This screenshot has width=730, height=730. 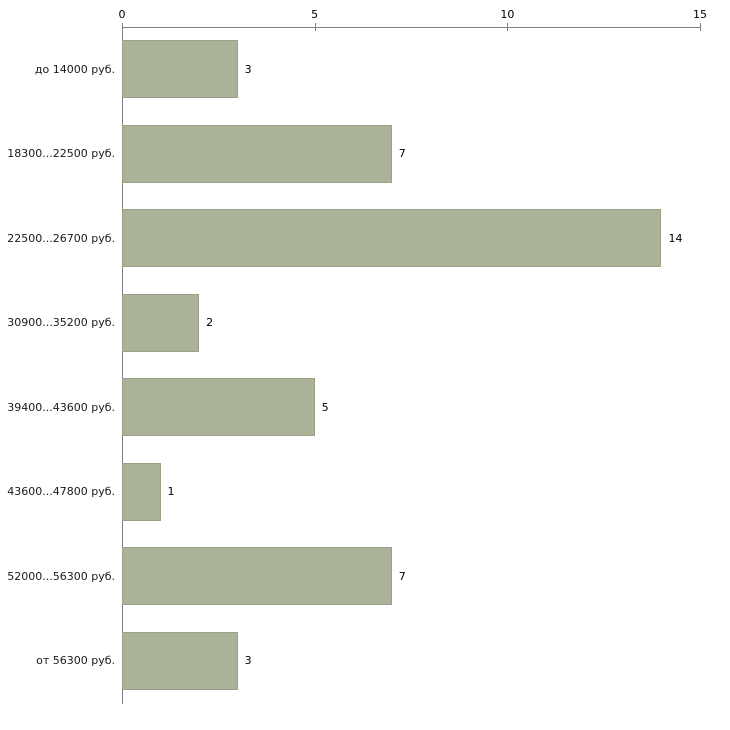 I want to click on chart-row: 39400...43600 руб. 5, so click(x=365, y=407).